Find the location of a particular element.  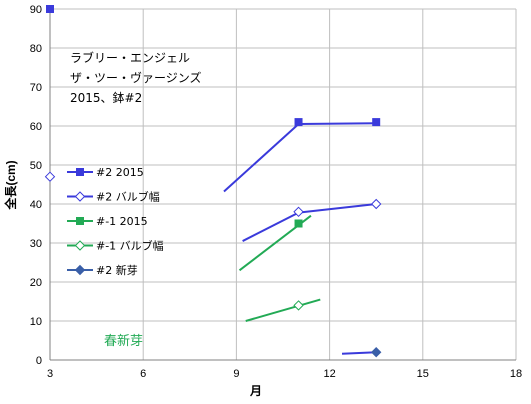

legend-label: #-1 2015 is located at coordinates (122, 221).